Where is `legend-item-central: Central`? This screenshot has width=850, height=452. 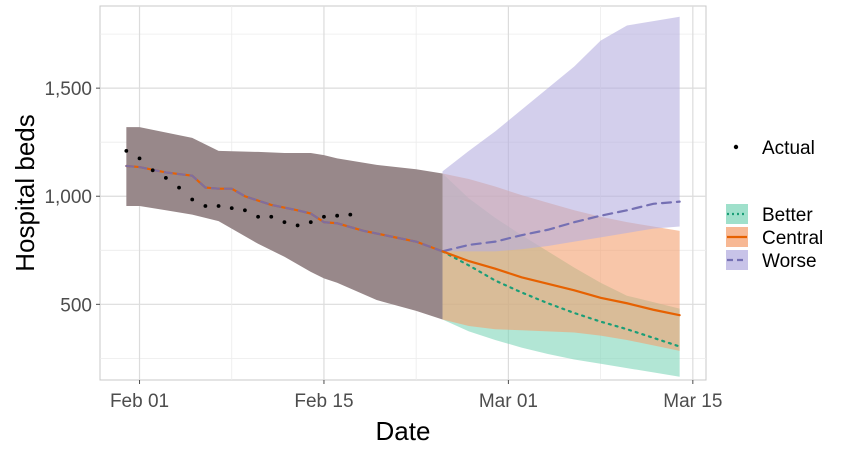 legend-item-central: Central is located at coordinates (774, 238).